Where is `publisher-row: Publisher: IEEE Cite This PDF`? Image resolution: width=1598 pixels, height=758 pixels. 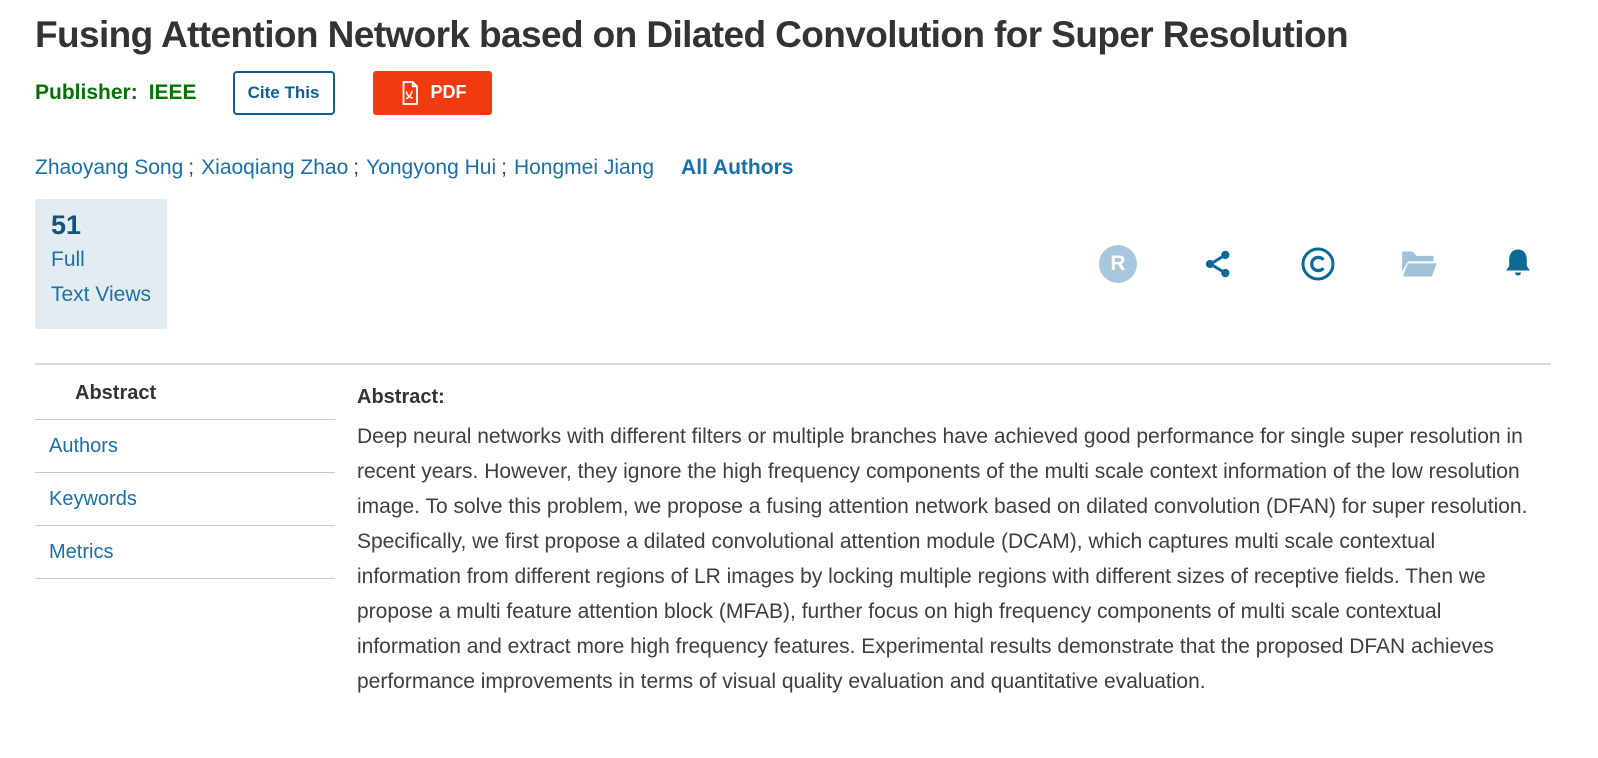 publisher-row: Publisher: IEEE Cite This PDF is located at coordinates (793, 92).